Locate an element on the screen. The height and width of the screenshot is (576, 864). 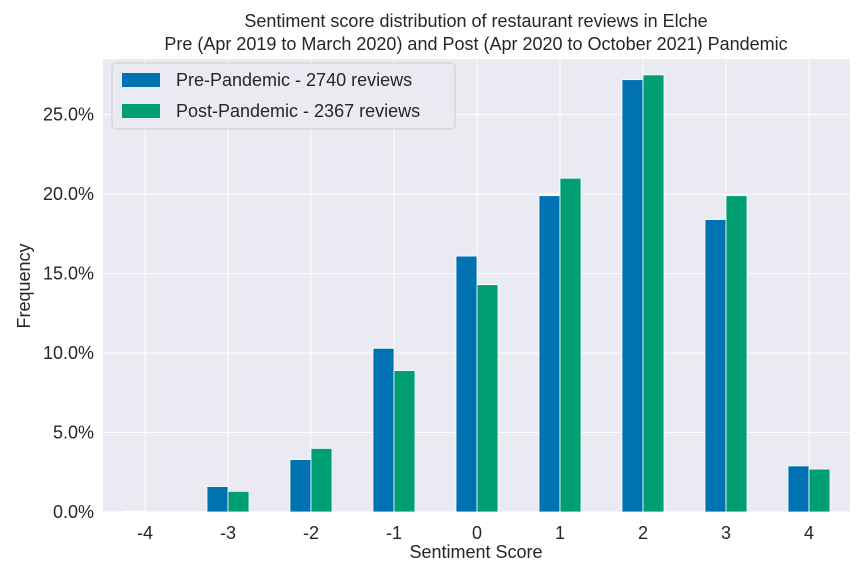
bar-post-pandemic--2 is located at coordinates (321, 480).